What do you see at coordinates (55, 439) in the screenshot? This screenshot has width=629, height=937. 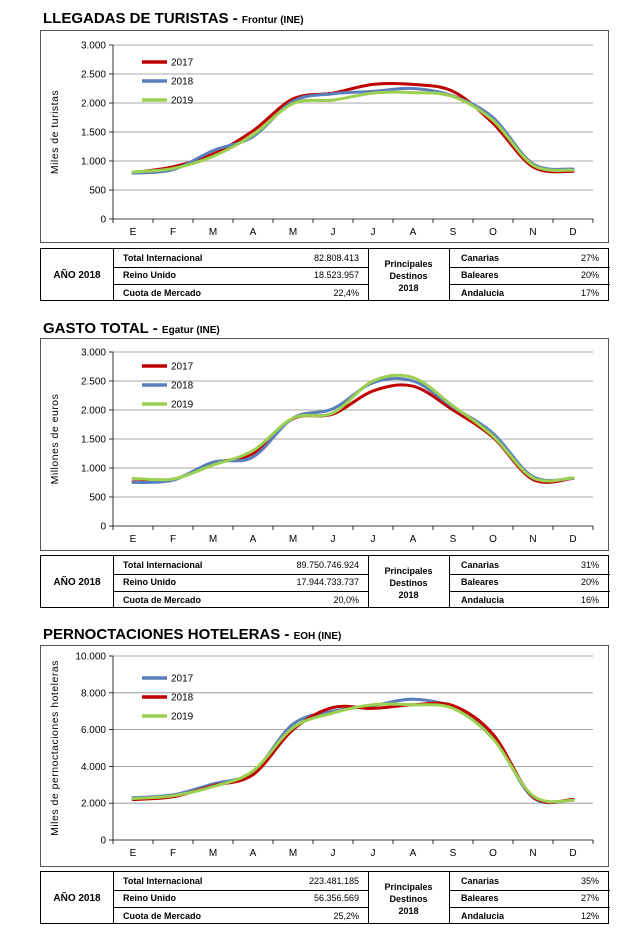 I see `y-axis-label: Millones de euros` at bounding box center [55, 439].